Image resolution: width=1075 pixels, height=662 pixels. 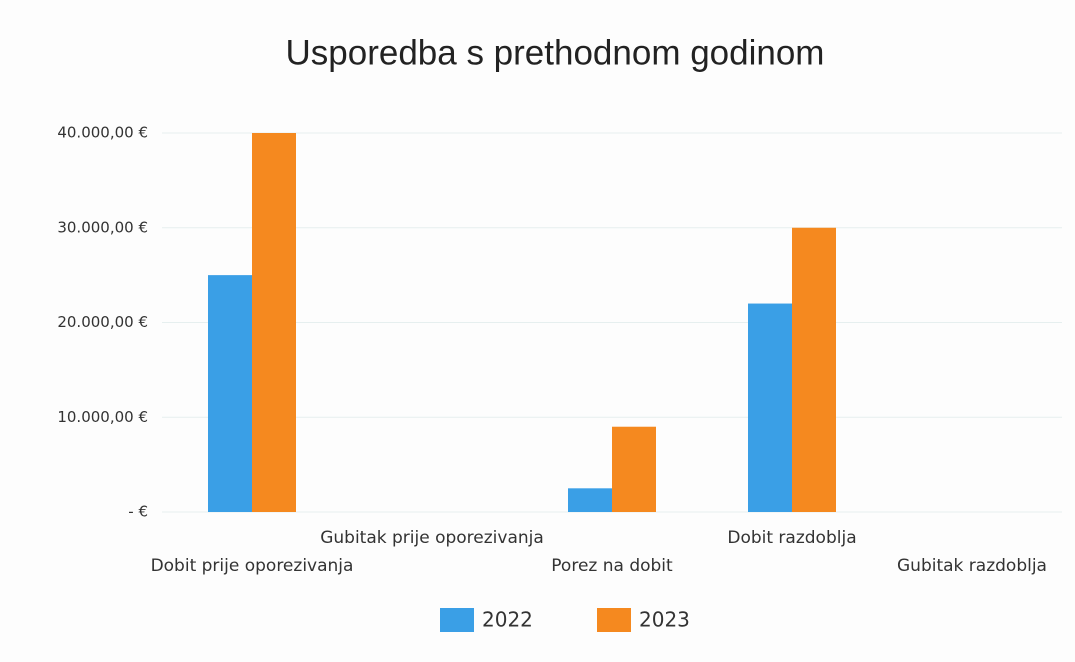 What do you see at coordinates (102, 417) in the screenshot?
I see `y-tick-label: 10.000,00 €` at bounding box center [102, 417].